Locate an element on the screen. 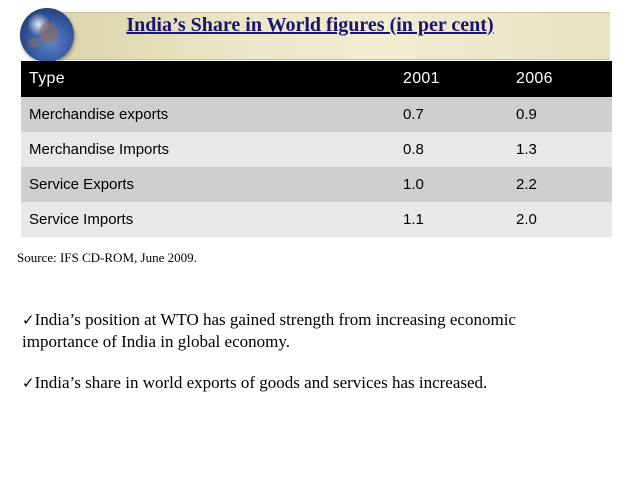 The image size is (638, 478). cell-2001: 1.1 is located at coordinates (413, 219).